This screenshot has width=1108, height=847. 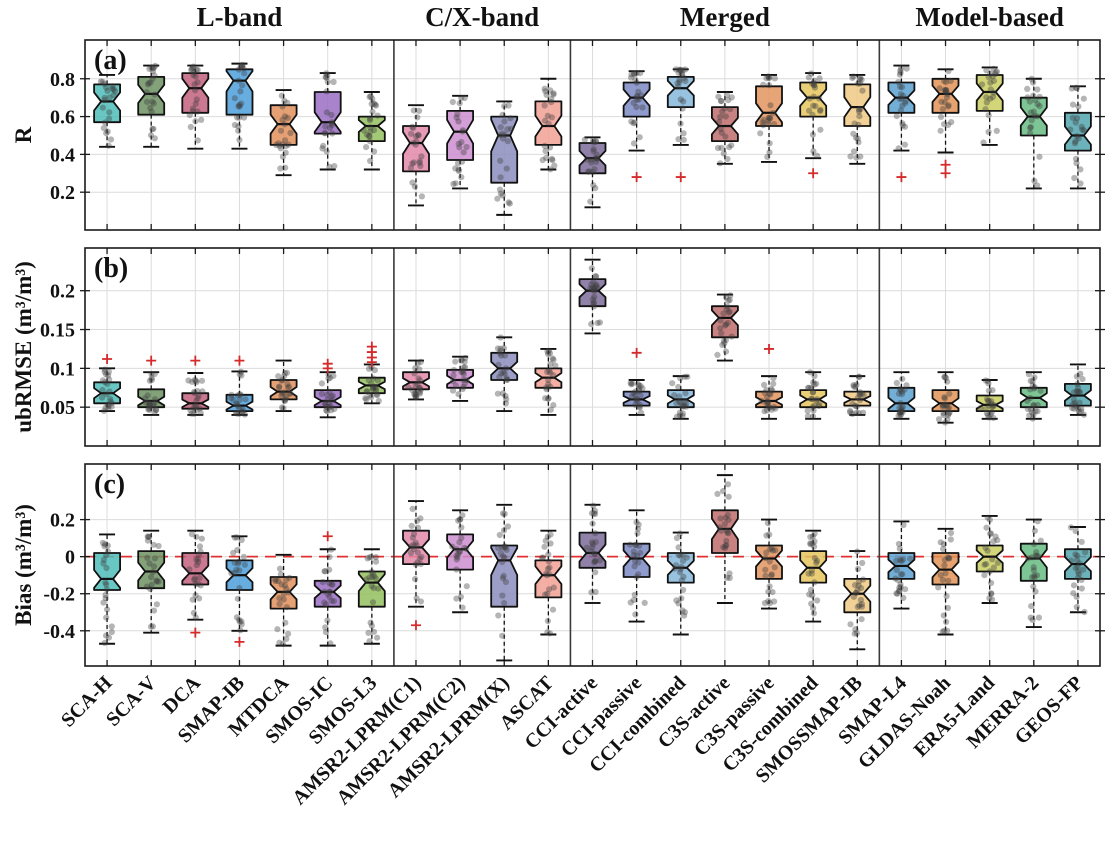 I want to click on outlier-marker, so click(x=151, y=360).